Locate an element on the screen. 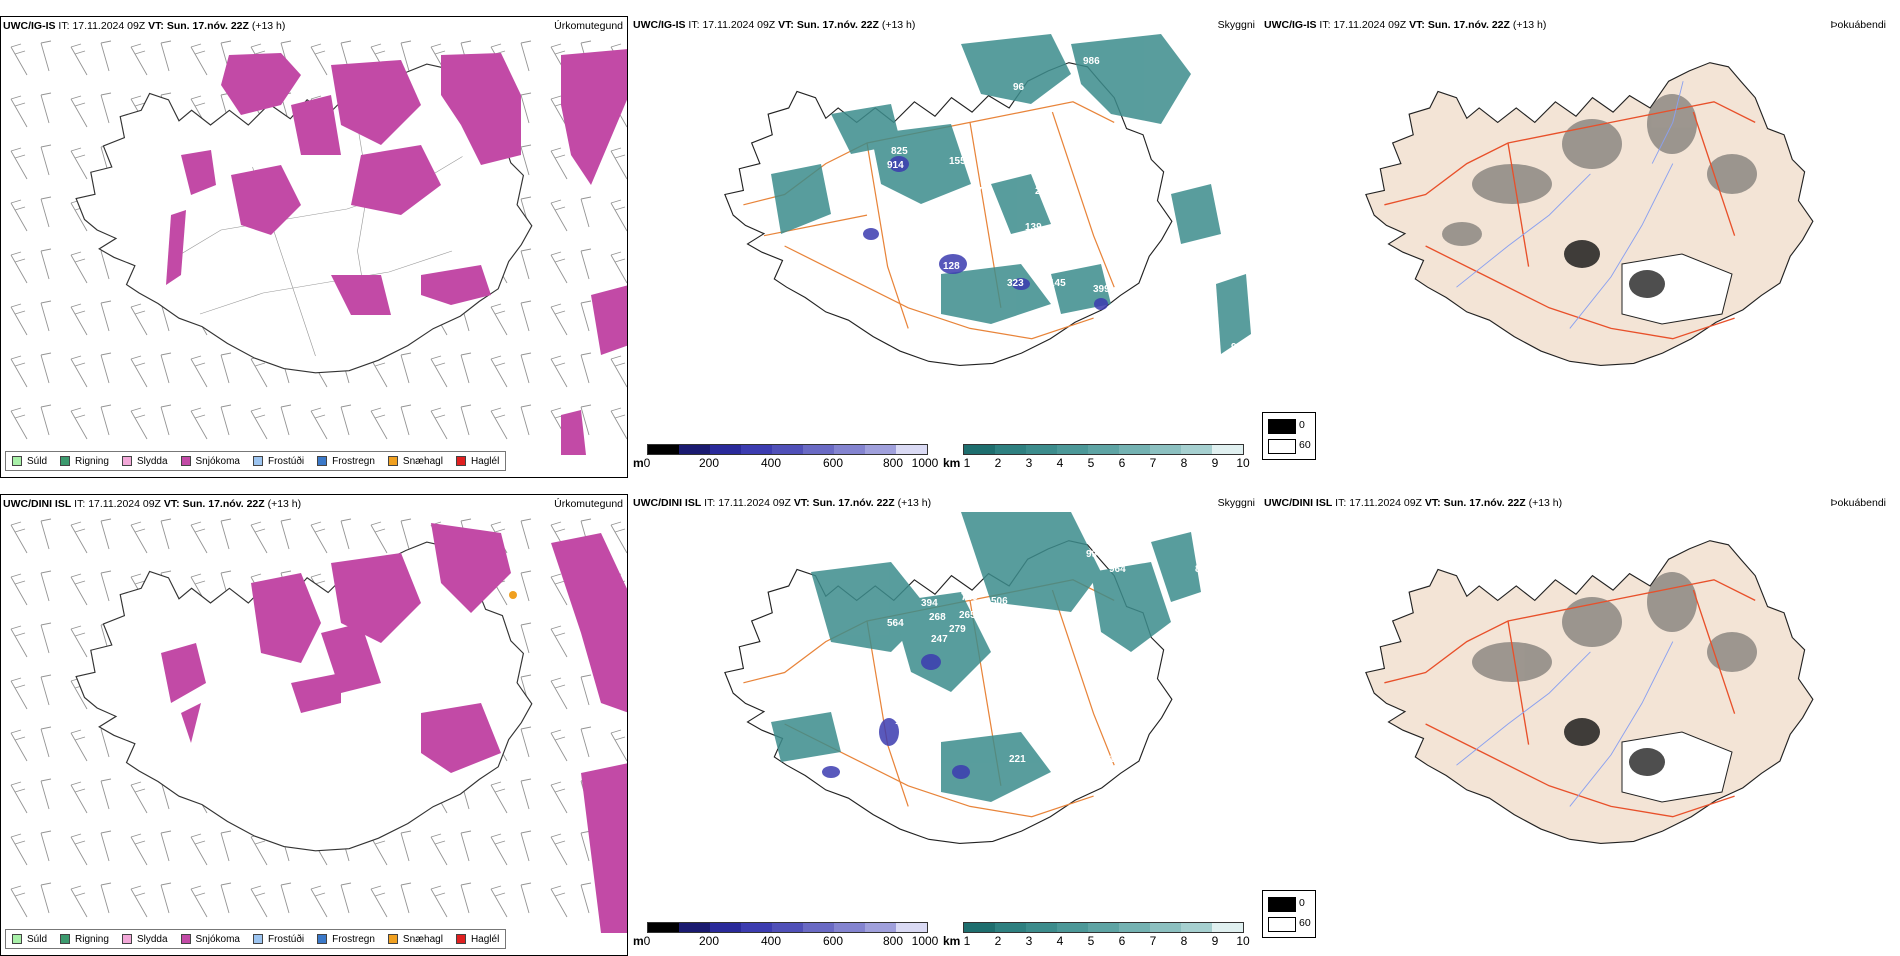 The height and width of the screenshot is (956, 1900). svg-text: 304 is located at coordinates (919, 211).